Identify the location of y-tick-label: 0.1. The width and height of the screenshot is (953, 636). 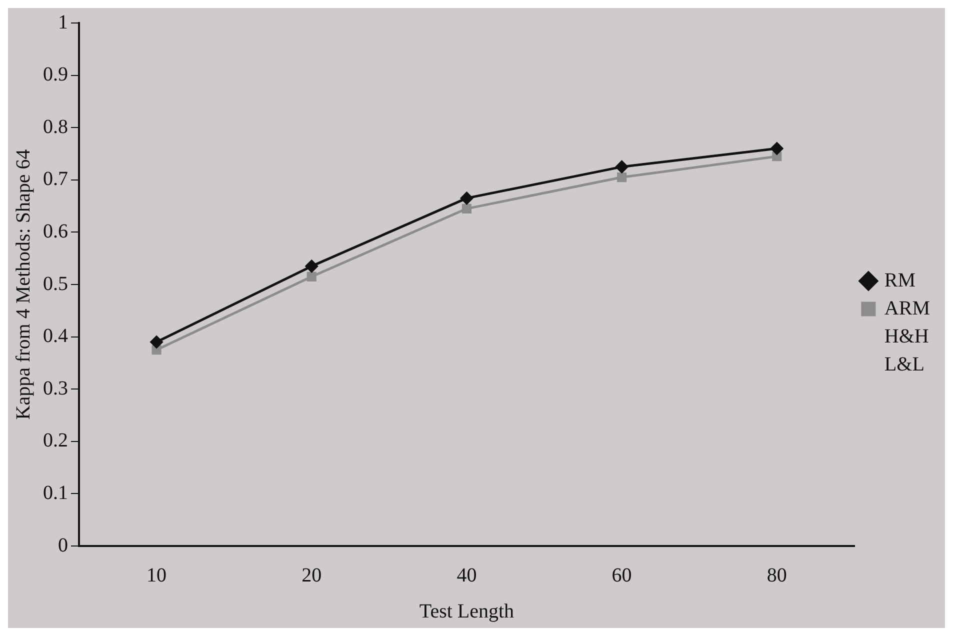
(55, 493).